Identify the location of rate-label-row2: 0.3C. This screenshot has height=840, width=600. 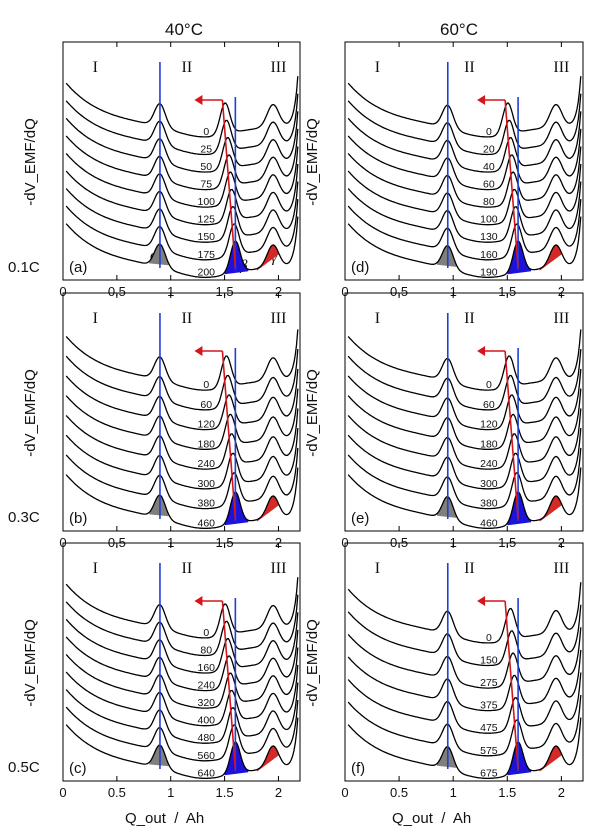
(24, 517).